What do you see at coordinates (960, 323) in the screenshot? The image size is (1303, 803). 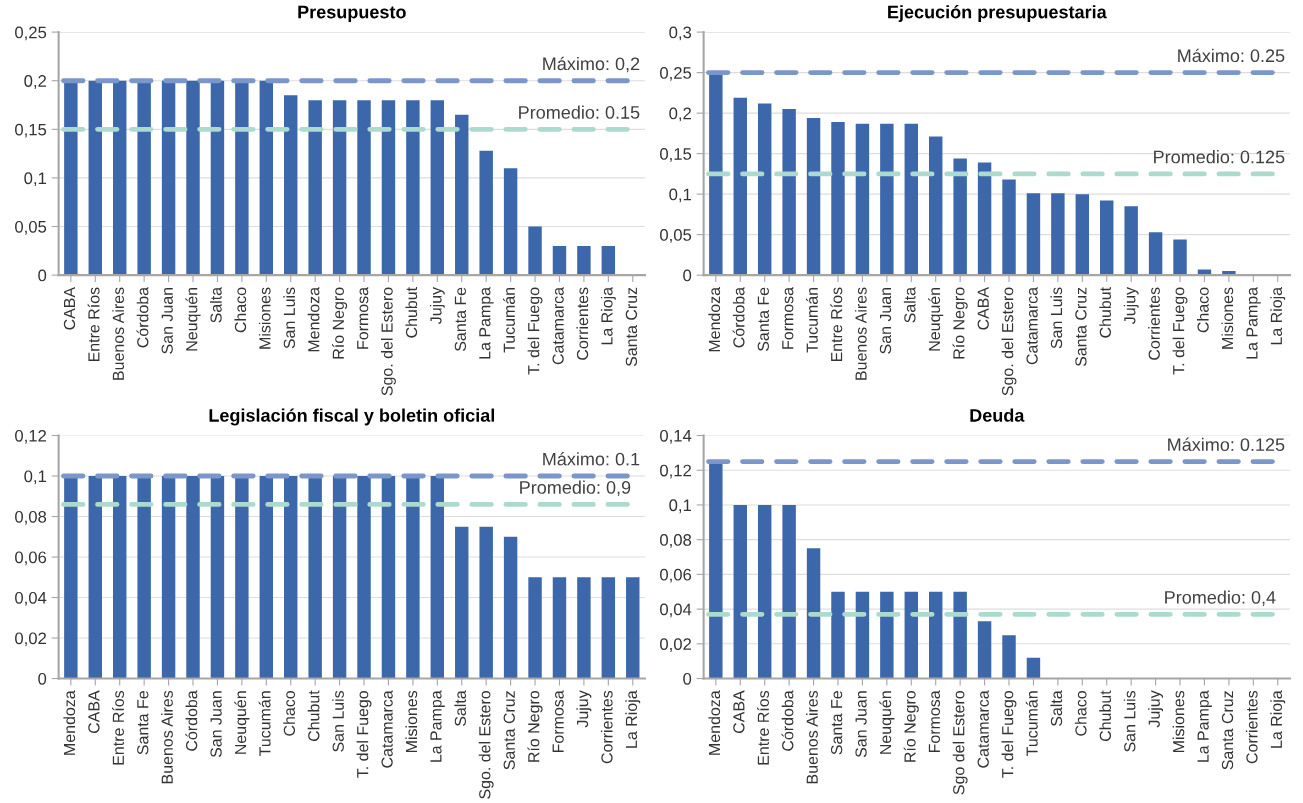 I see `x-tick-label: Río Negro` at bounding box center [960, 323].